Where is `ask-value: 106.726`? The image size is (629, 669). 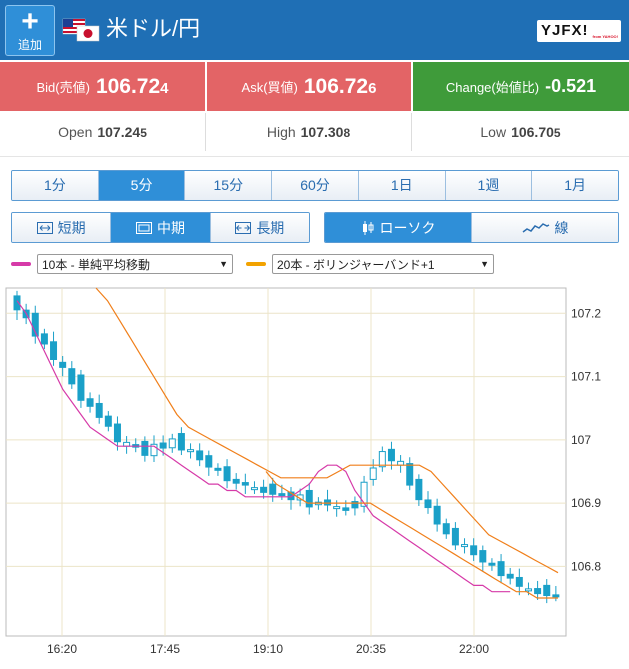
ask-value: 106.726 is located at coordinates (340, 86).